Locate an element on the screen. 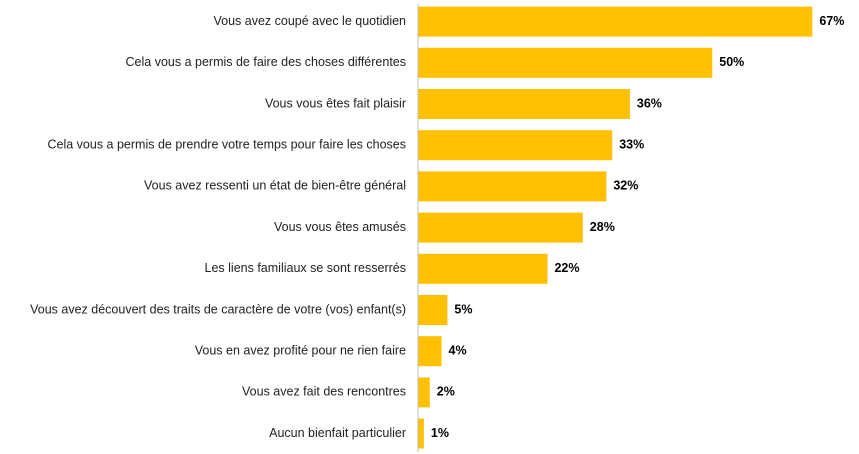  value-label: 22% is located at coordinates (566, 268).